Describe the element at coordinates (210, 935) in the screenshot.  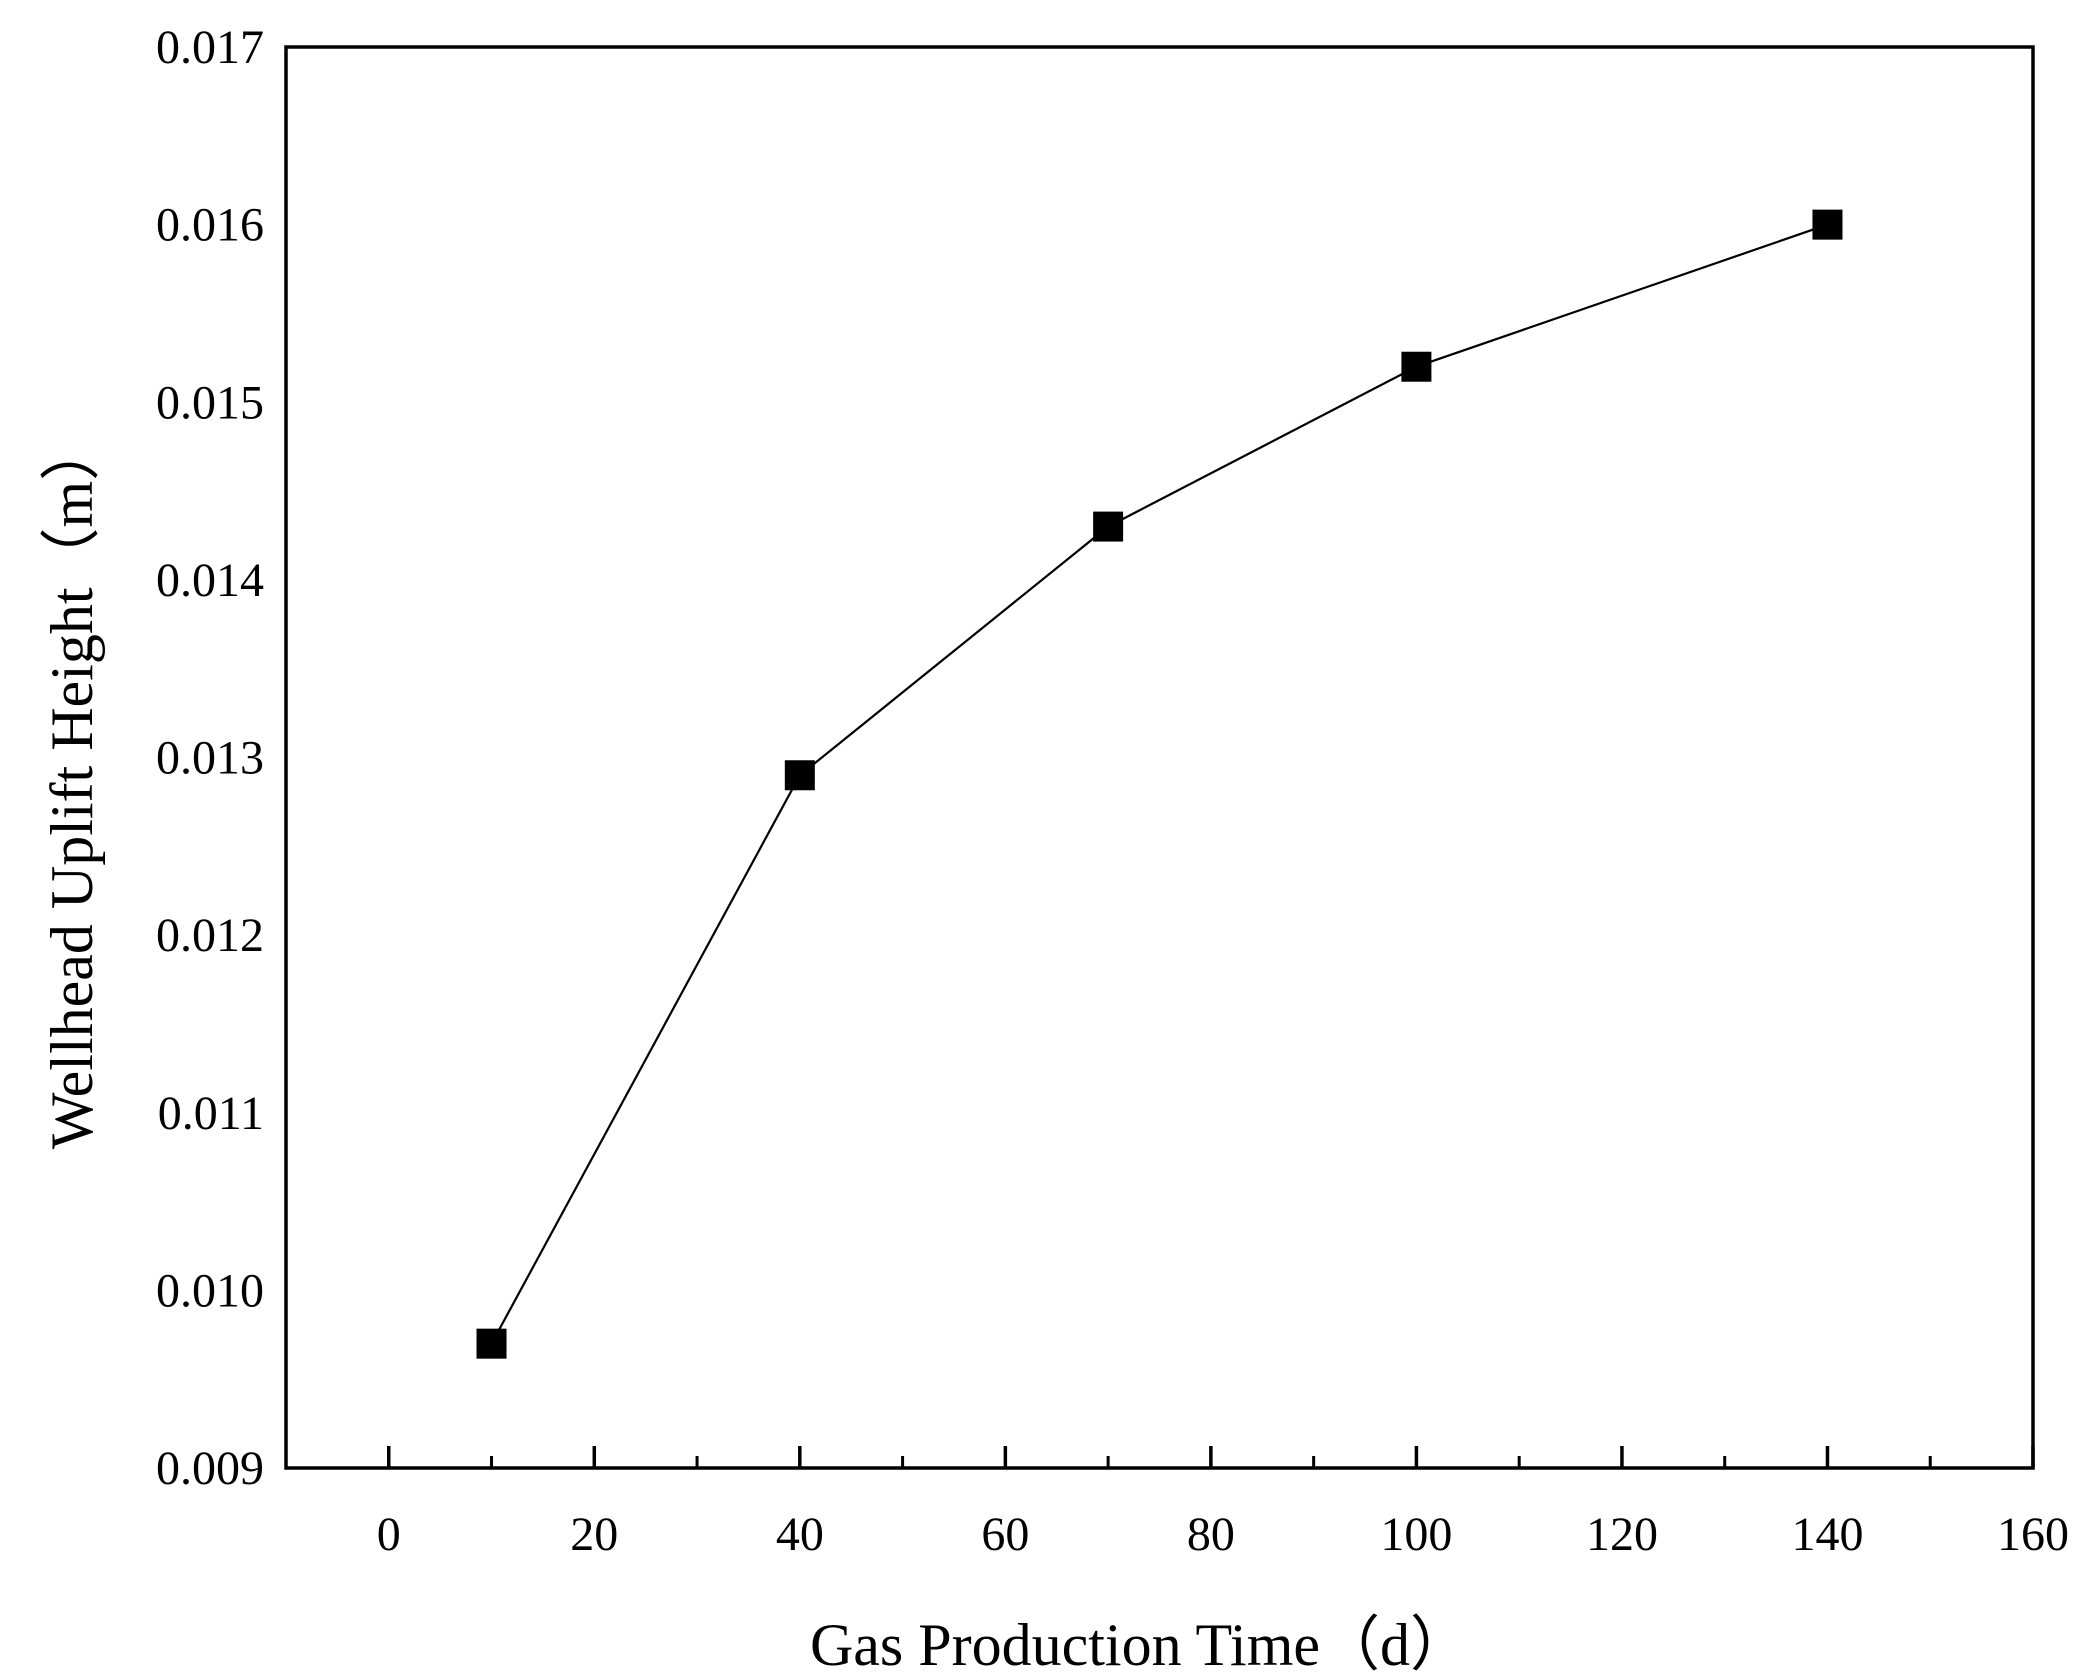
I see `y-tick-label: 0.012` at that location.